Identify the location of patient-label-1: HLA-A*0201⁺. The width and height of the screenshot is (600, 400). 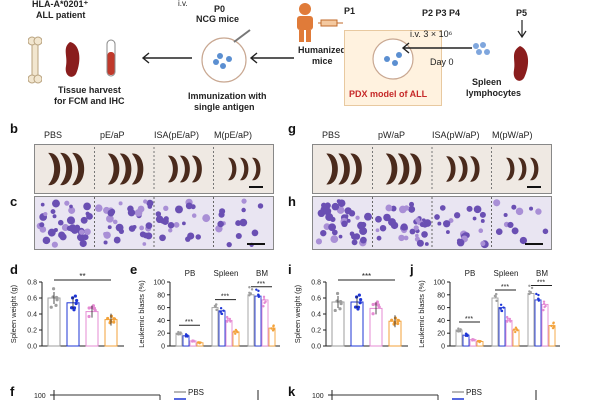
(60, 4).